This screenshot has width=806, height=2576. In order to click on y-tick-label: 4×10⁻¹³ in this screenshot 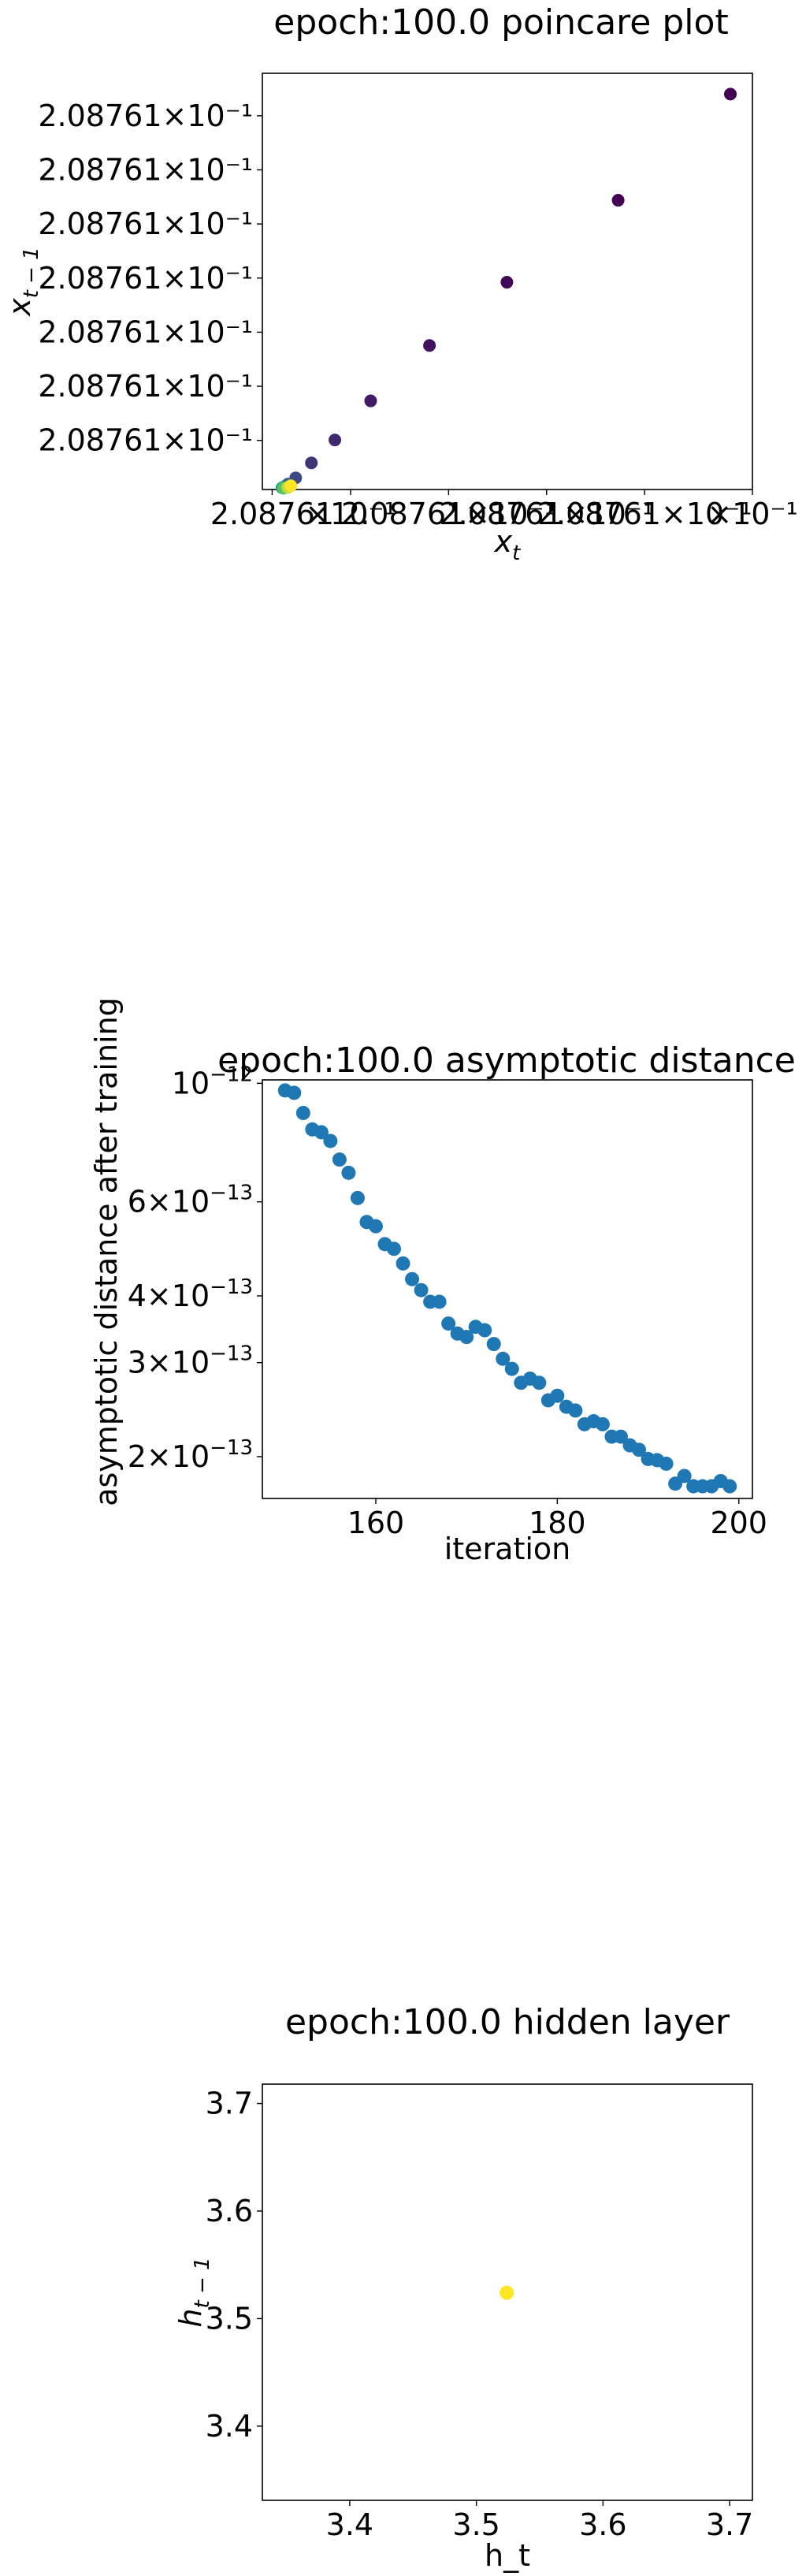, I will do `click(190, 1294)`.